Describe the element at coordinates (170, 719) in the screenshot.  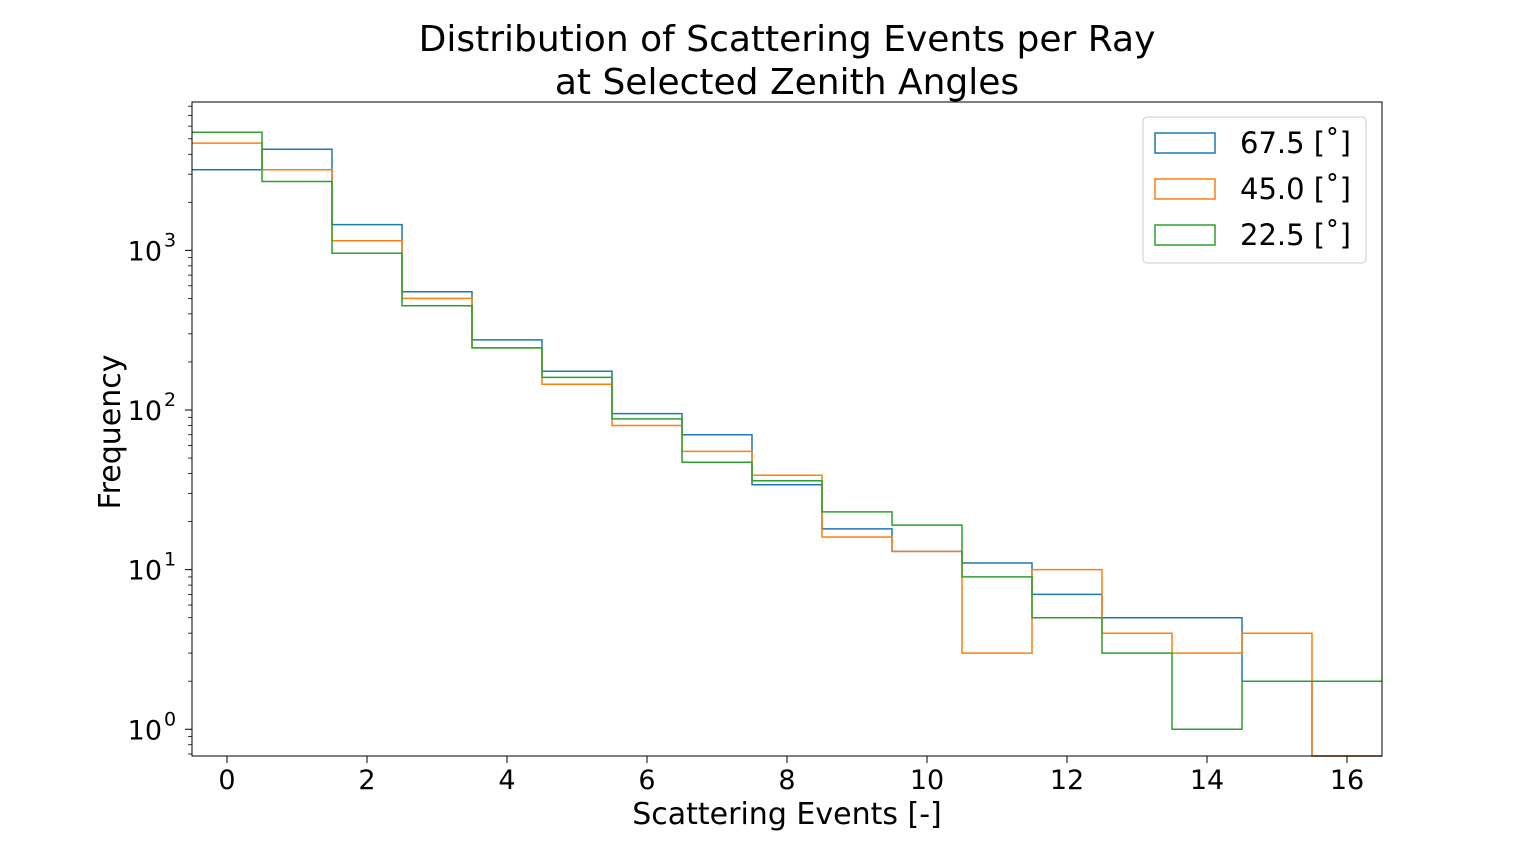
I see `y-tick-exponent: 0` at that location.